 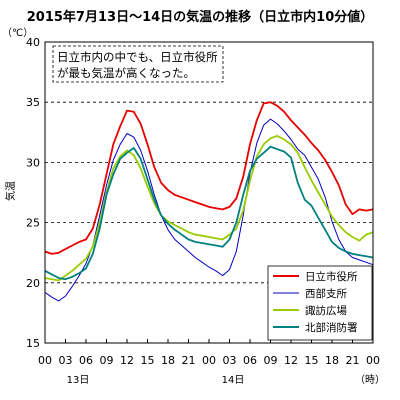 What do you see at coordinates (326, 310) in the screenshot?
I see `legend-label-2: 諏訪広場` at bounding box center [326, 310].